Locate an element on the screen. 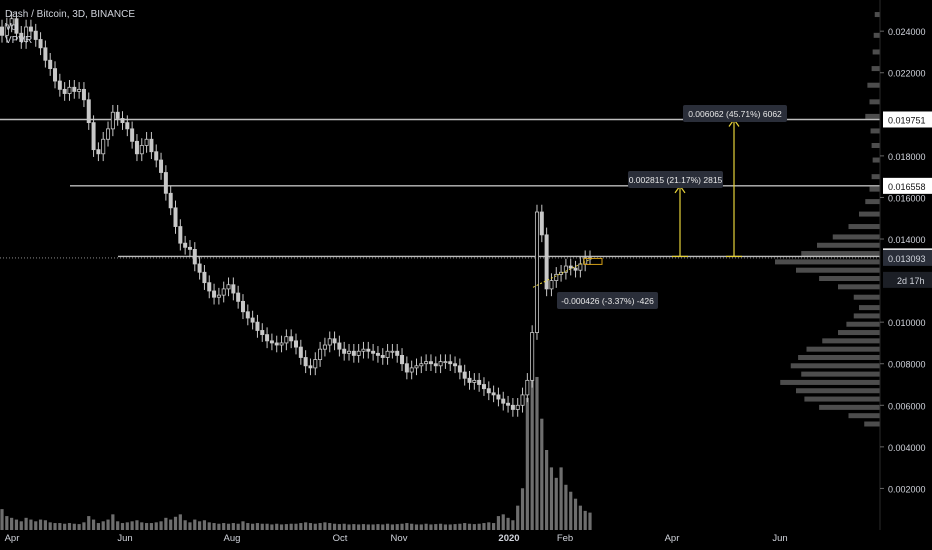 The width and height of the screenshot is (932, 550). vol-indicator-label: Vol is located at coordinates (12, 27).